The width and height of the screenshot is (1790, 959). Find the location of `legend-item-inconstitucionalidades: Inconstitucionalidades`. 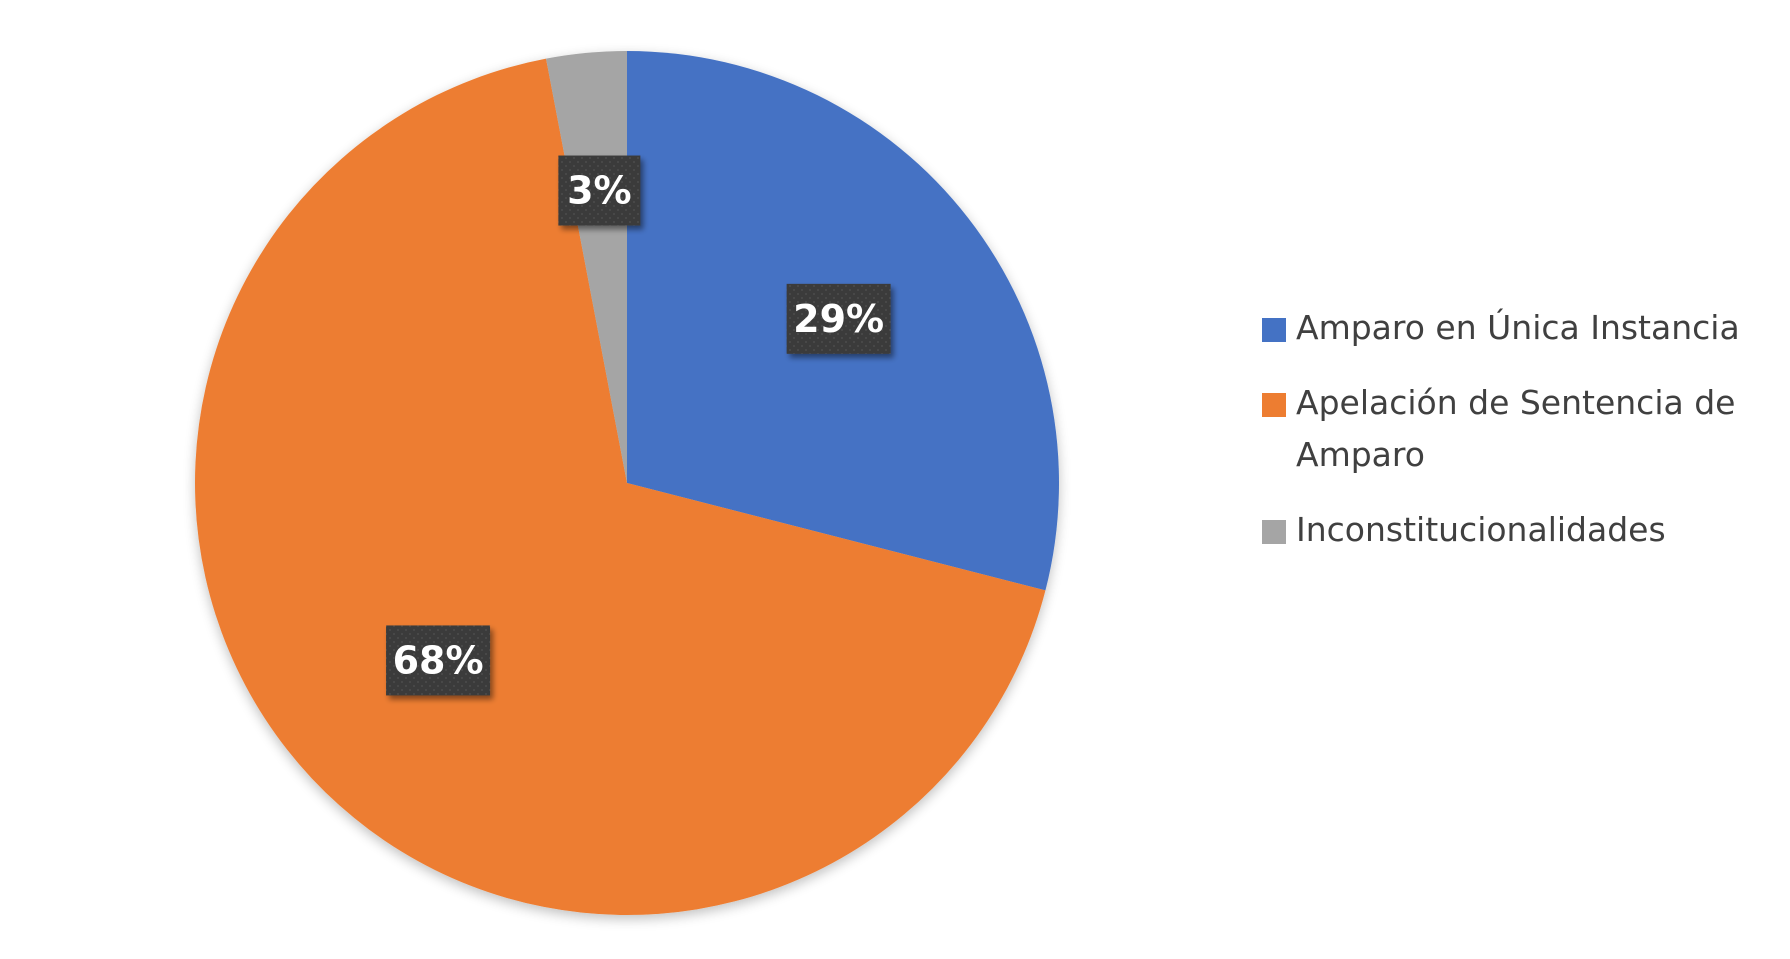

legend-item-inconstitucionalidades: Inconstitucionalidades is located at coordinates (1522, 530).